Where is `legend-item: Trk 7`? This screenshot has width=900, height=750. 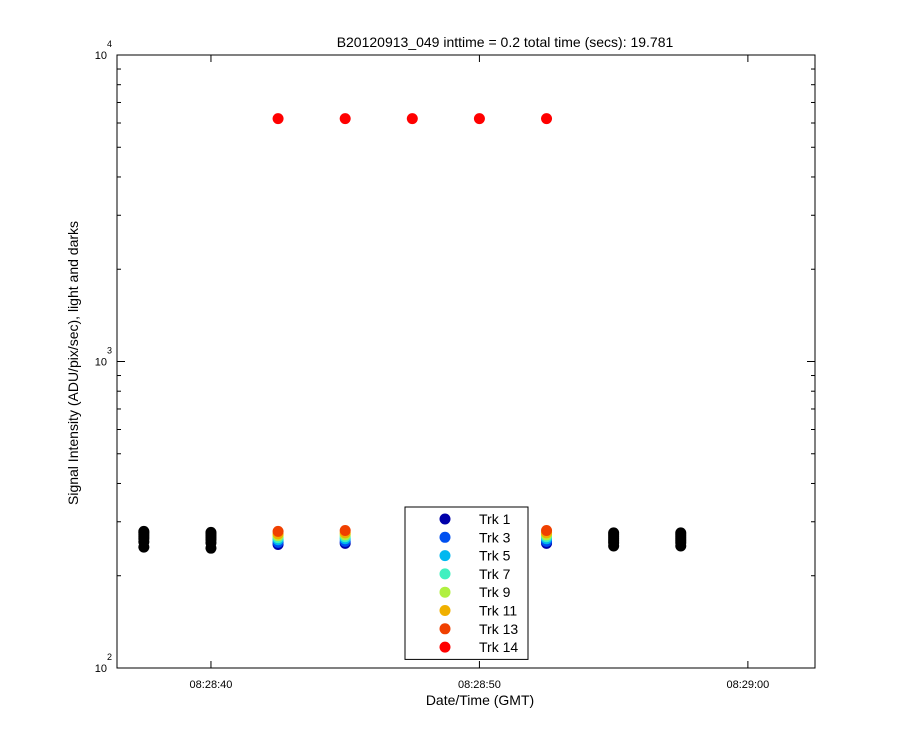 legend-item: Trk 7 is located at coordinates (475, 574).